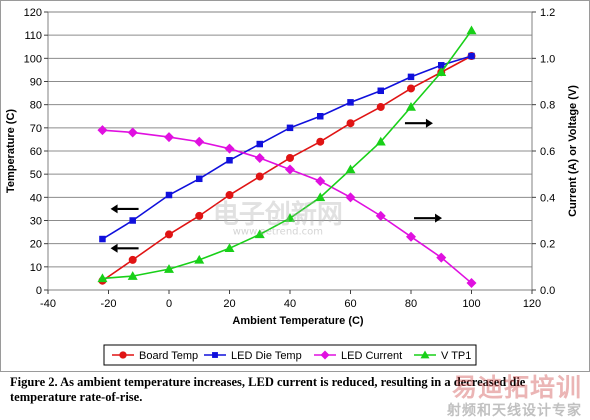 The width and height of the screenshot is (590, 420). Describe the element at coordinates (11, 151) in the screenshot. I see `y-axis-title: Temperature (C)` at that location.